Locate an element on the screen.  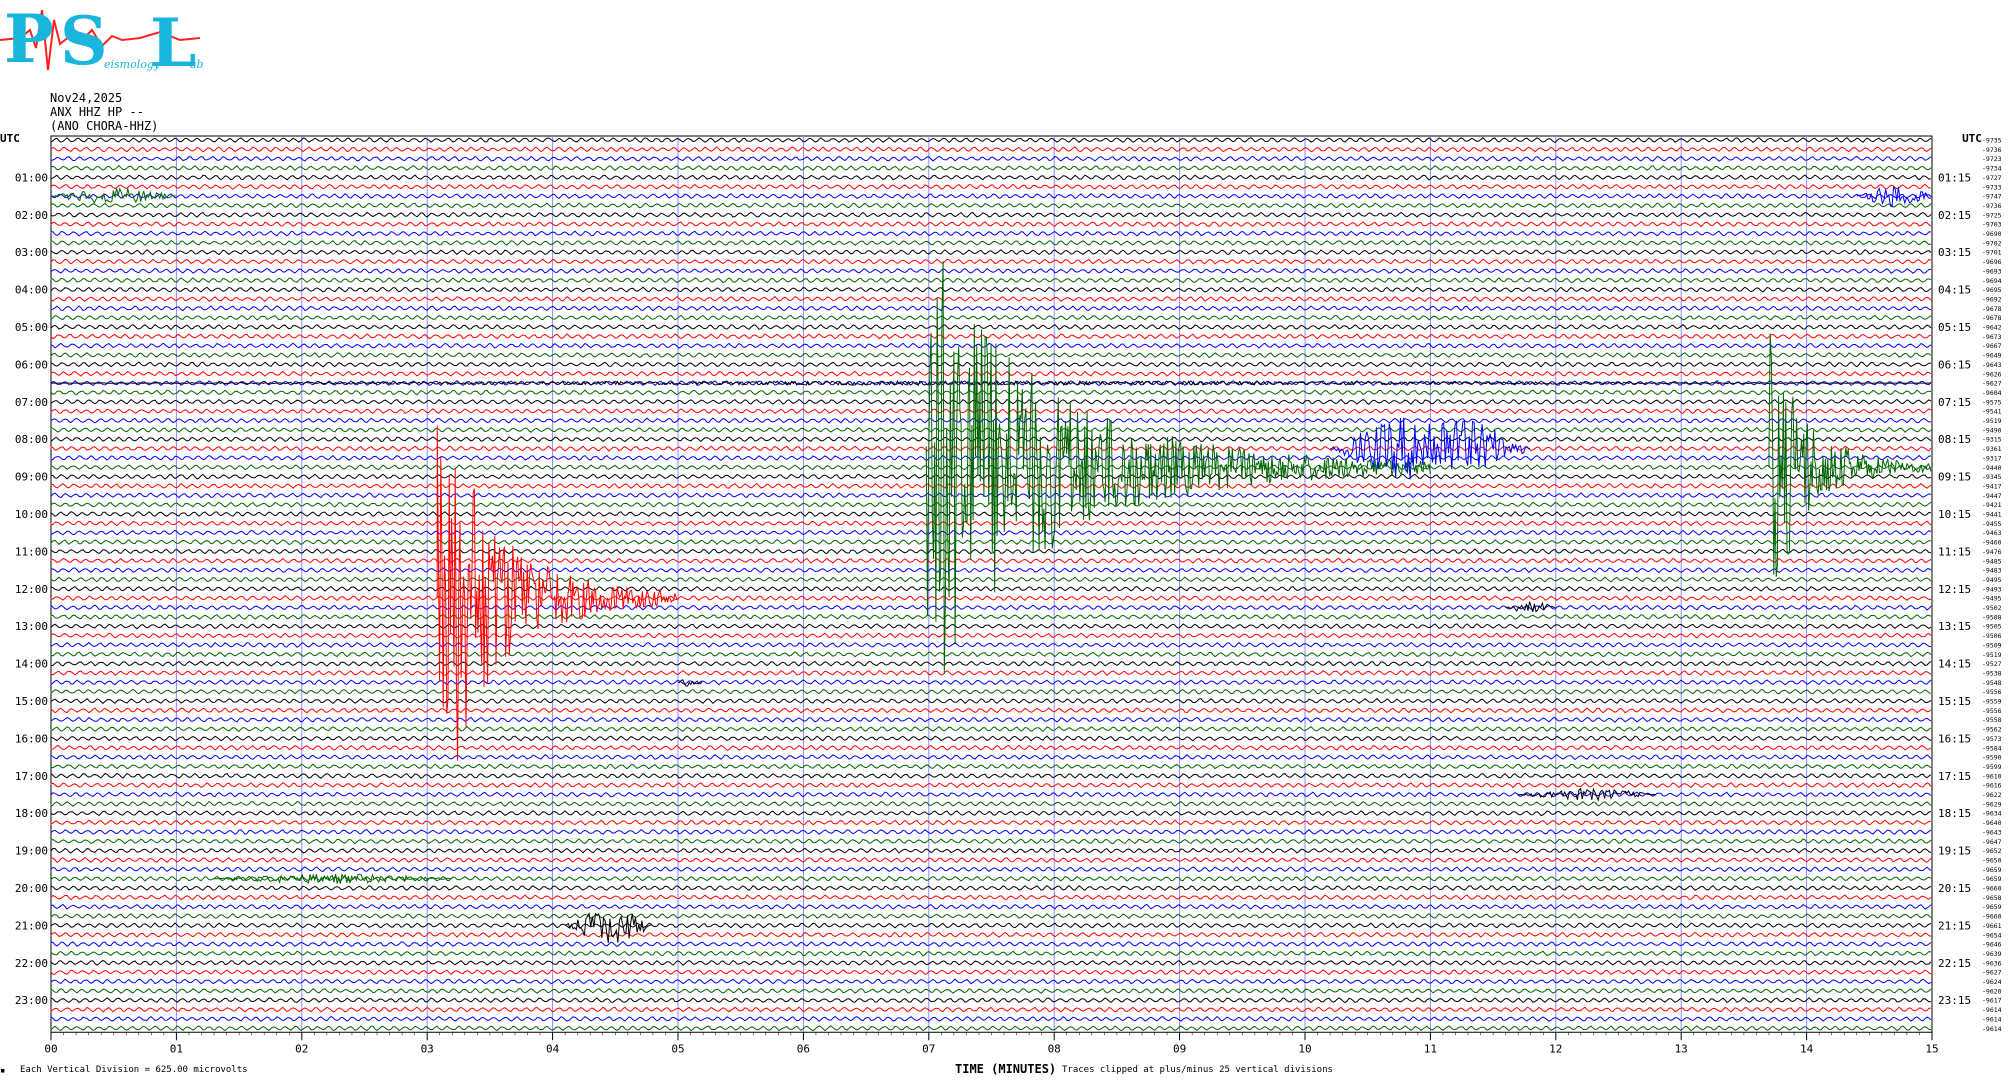
trace-offset: -9519 is located at coordinates (1992, 655).